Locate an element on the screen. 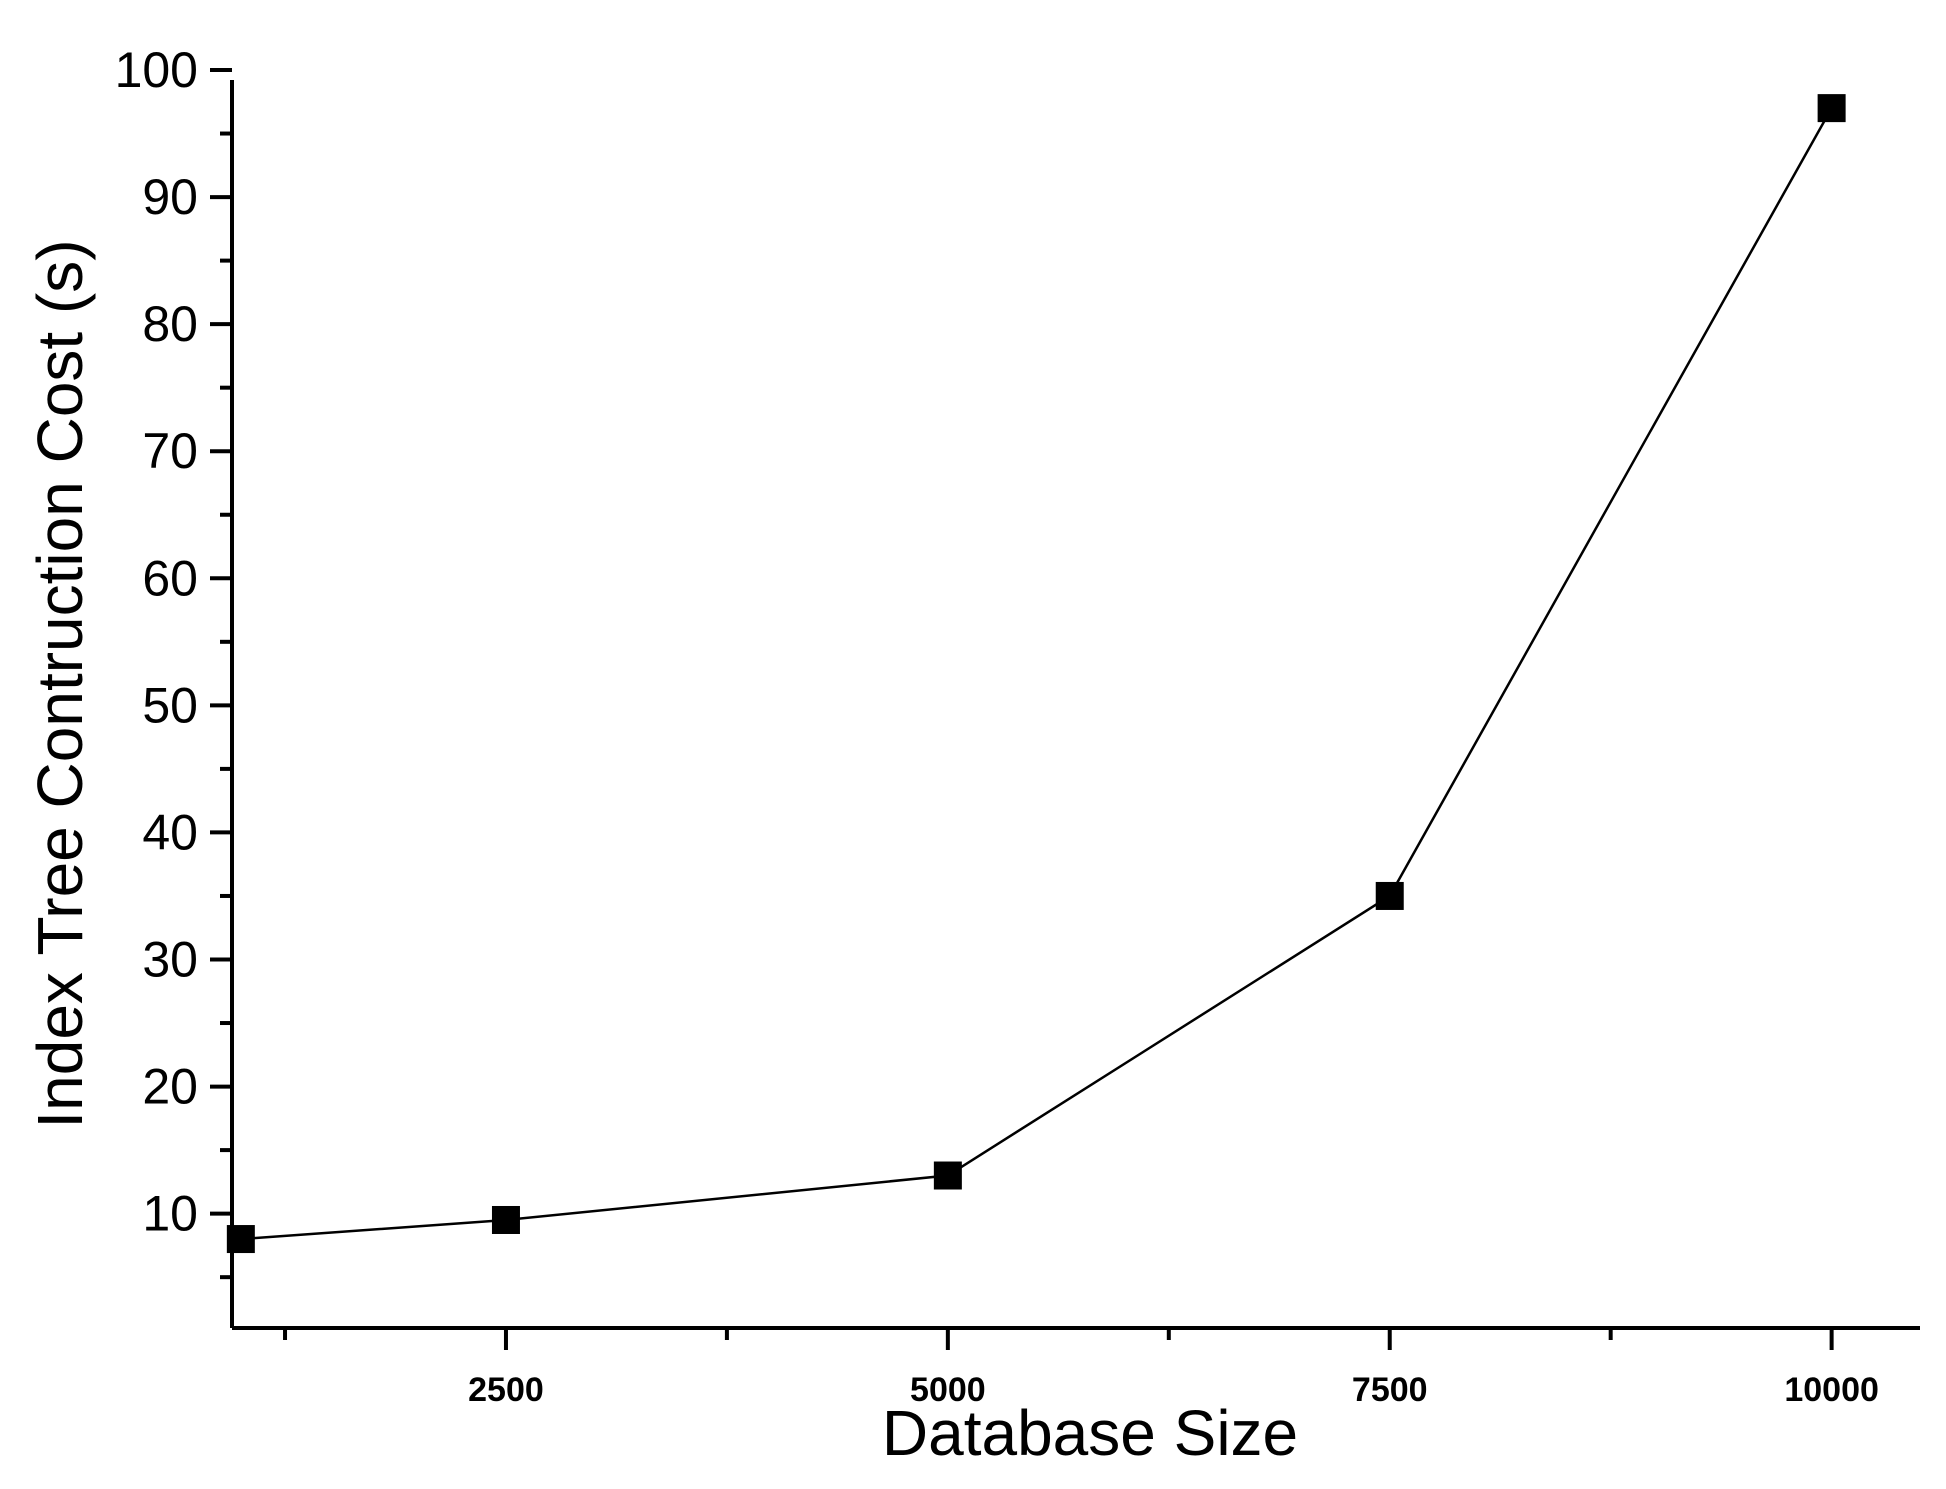 This screenshot has width=1946, height=1489. y-tick-label: 80 is located at coordinates (170, 324).